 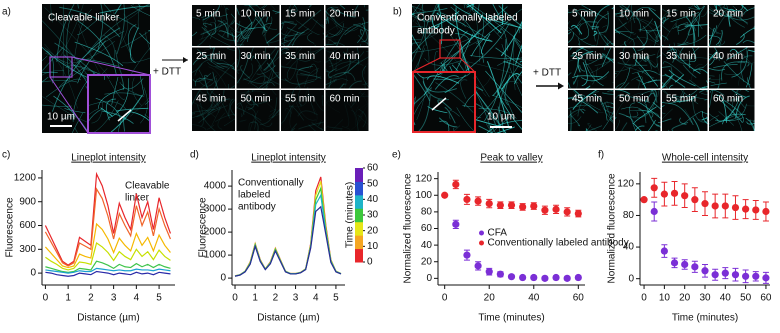 I want to click on y-tick-label: 60, so click(x=427, y=228).